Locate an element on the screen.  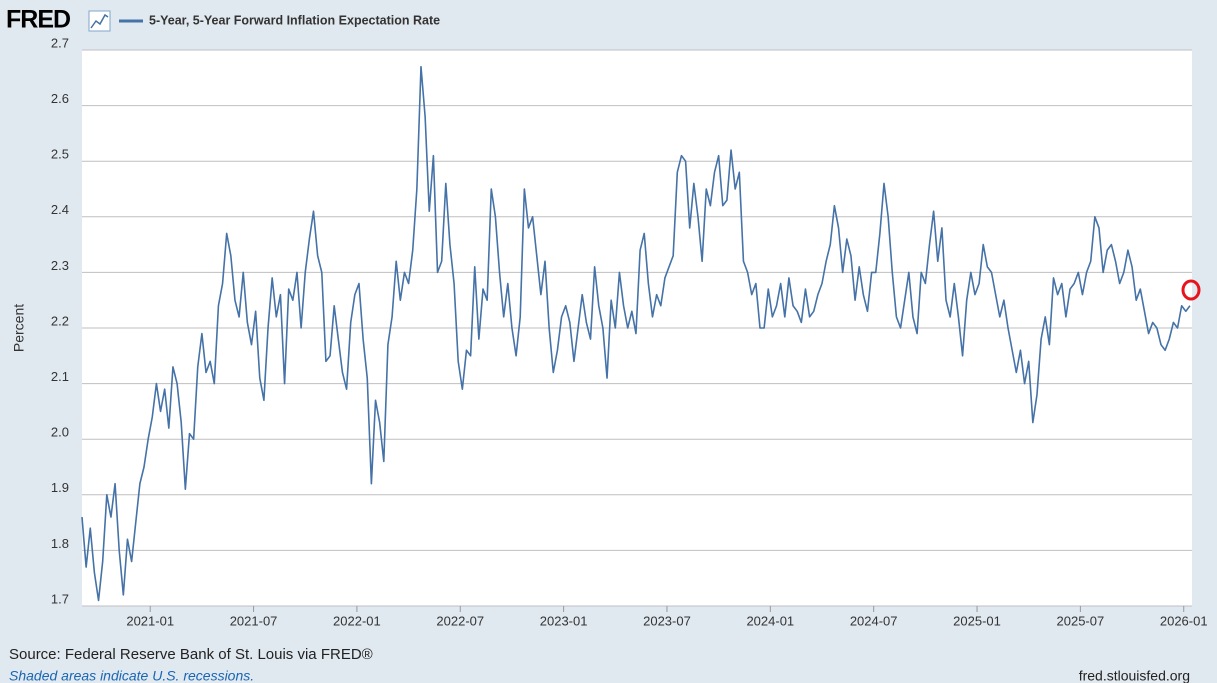
y-tick-label: 2.5 is located at coordinates (60, 154).